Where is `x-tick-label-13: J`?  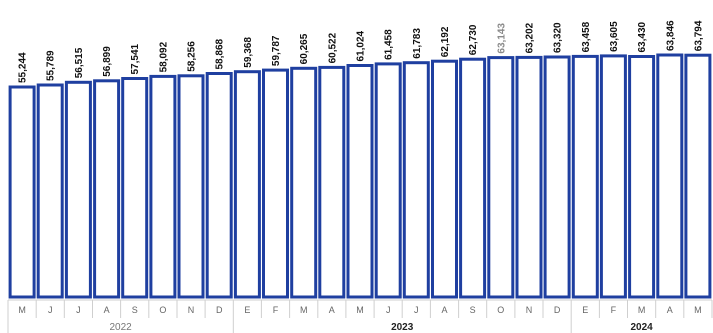
x-tick-label-13: J is located at coordinates (388, 310).